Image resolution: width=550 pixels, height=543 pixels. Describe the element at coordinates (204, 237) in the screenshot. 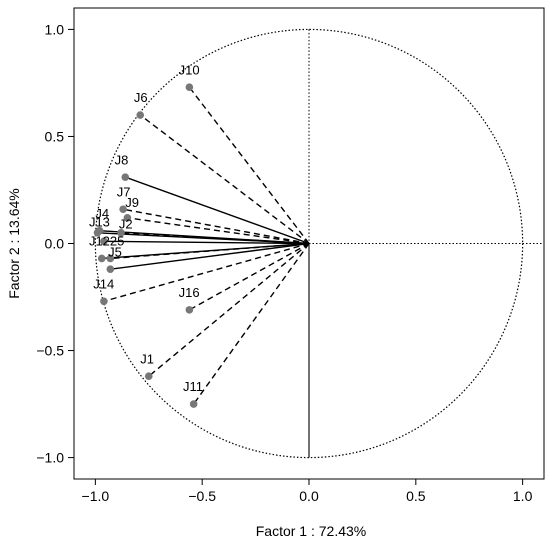

I see `vector-j4` at that location.